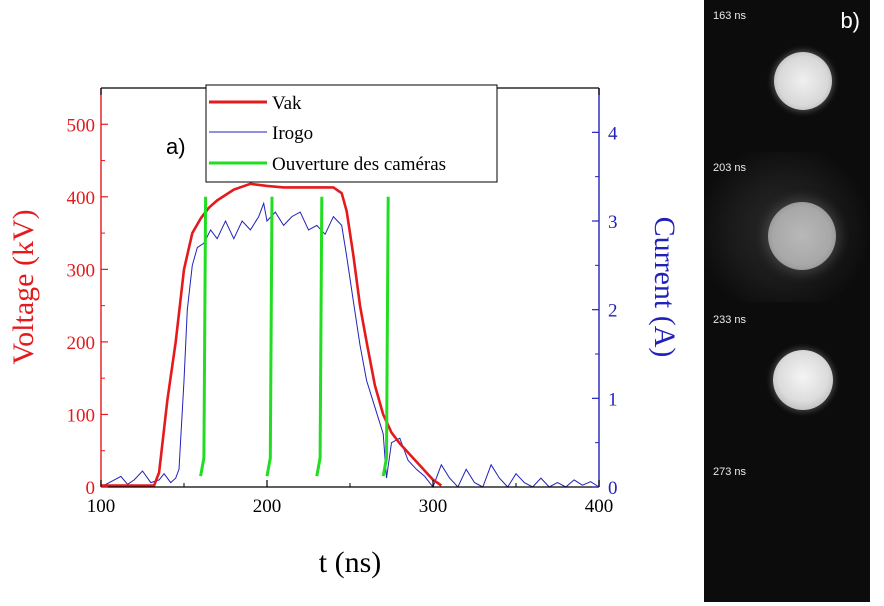 Image resolution: width=884 pixels, height=606 pixels. I want to click on x-axis-label: t (ns), so click(350, 562).